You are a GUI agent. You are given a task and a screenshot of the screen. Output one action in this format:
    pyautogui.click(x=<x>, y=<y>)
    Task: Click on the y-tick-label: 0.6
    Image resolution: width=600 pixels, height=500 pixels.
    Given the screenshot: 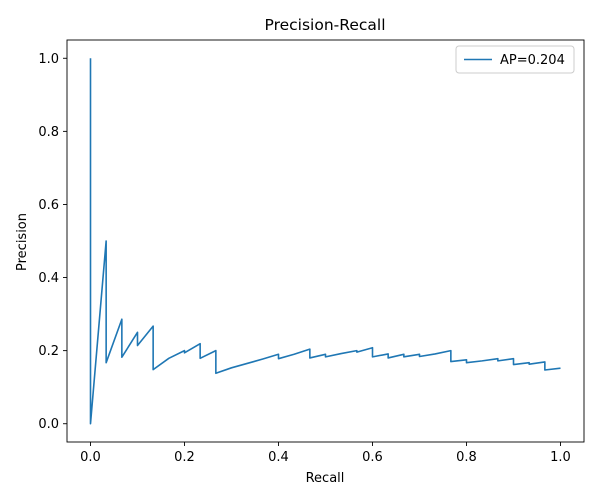 What is the action you would take?
    pyautogui.click(x=48, y=205)
    